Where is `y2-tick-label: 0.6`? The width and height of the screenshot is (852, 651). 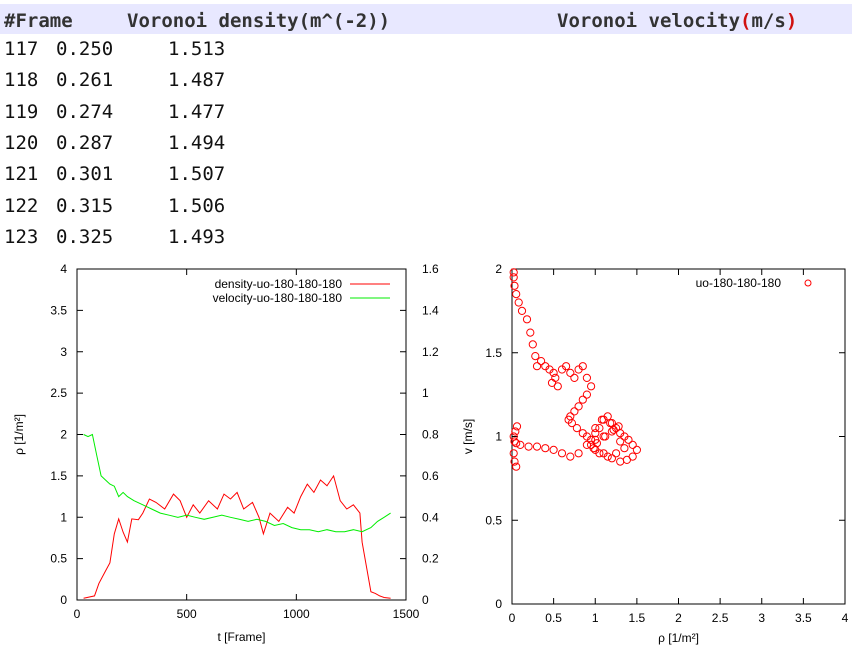
y2-tick-label: 0.6 is located at coordinates (430, 476).